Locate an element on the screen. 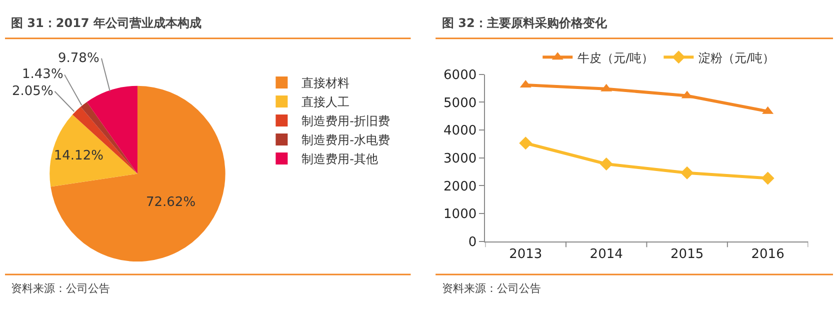 The image size is (838, 313). y-tick-label: 6000 is located at coordinates (460, 75).